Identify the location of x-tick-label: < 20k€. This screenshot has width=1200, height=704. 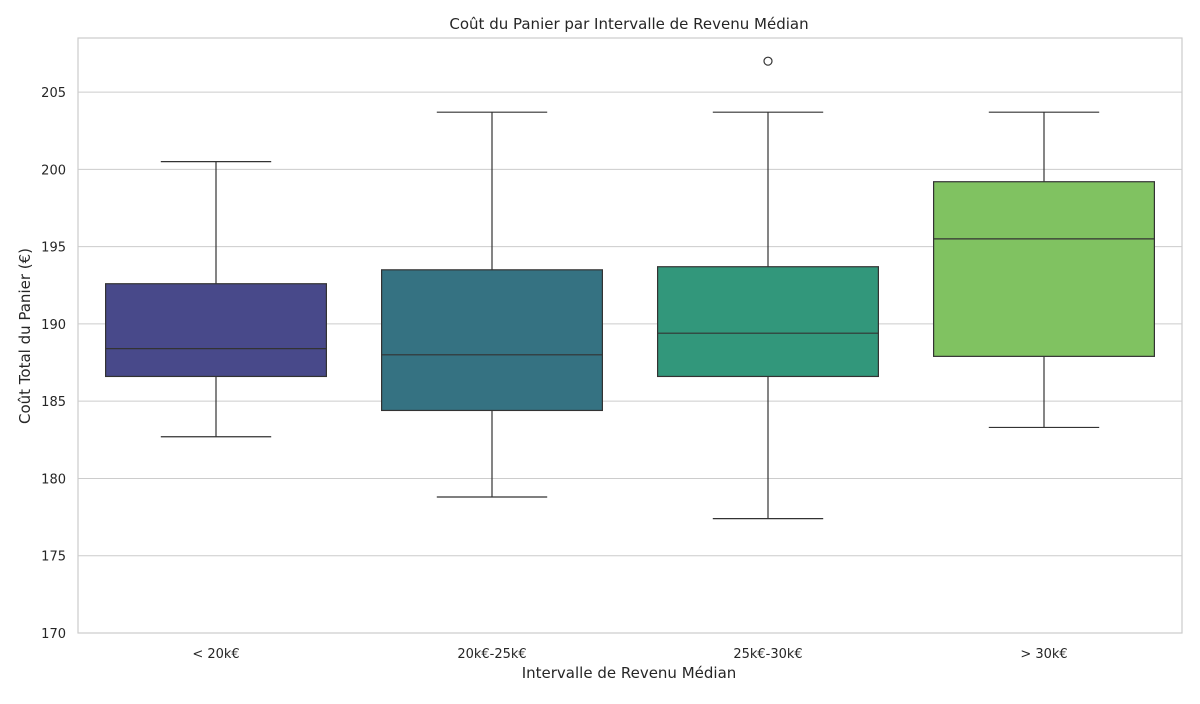
(215, 654).